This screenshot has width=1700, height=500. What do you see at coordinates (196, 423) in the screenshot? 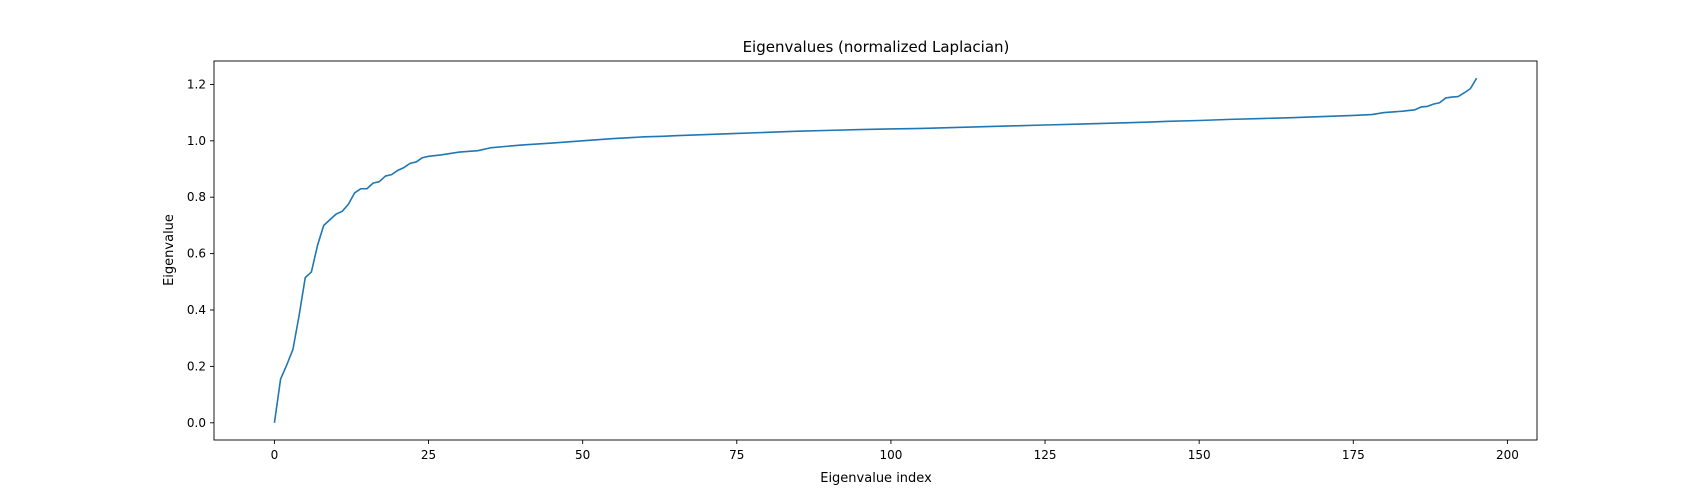
I see `y-tick-label: 0.0` at bounding box center [196, 423].